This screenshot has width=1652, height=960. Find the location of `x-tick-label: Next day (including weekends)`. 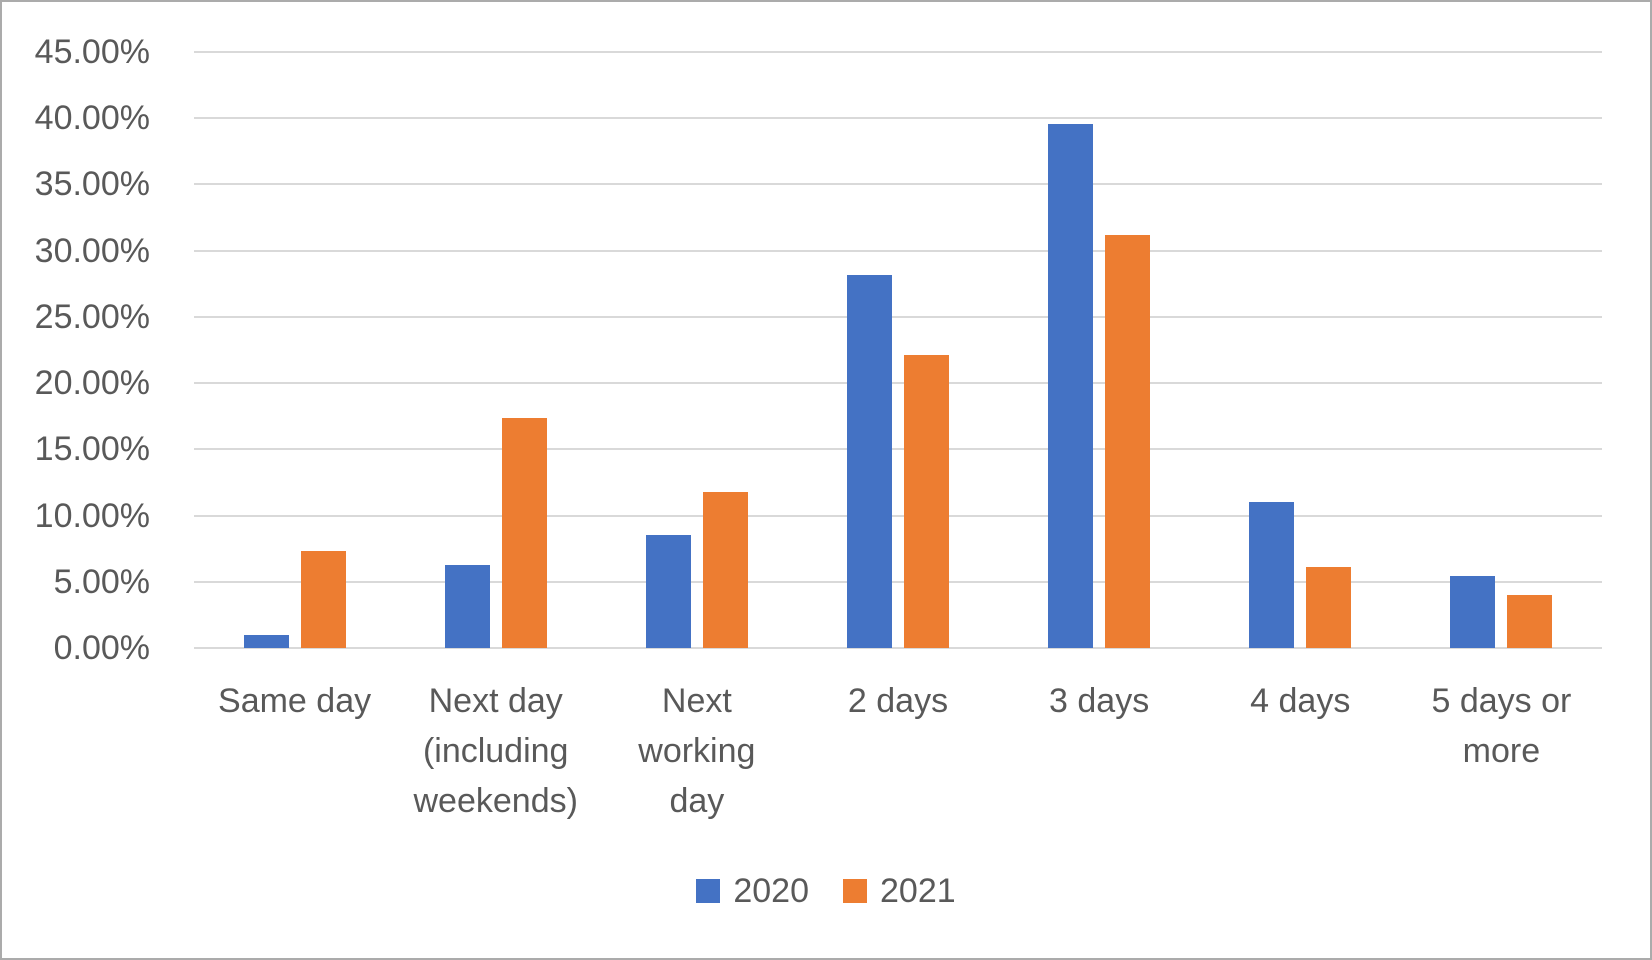

x-tick-label: Next day (including weekends) is located at coordinates (495, 751).